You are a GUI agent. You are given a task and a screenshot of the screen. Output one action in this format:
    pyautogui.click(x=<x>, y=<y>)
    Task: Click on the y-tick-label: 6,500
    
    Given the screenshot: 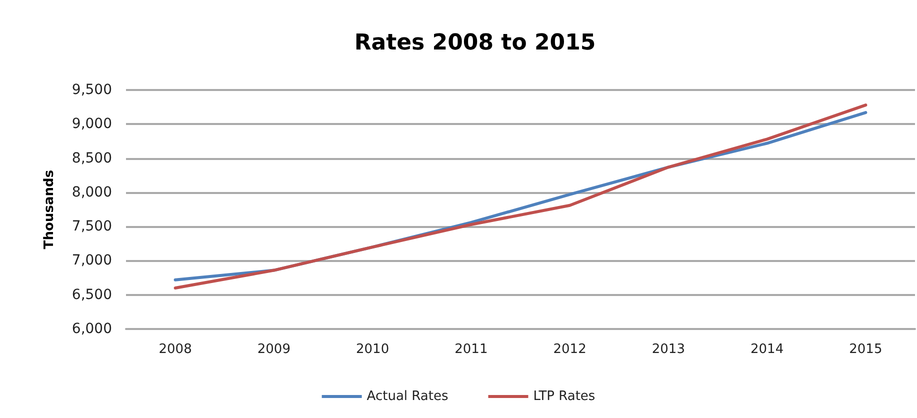 What is the action you would take?
    pyautogui.click(x=92, y=294)
    